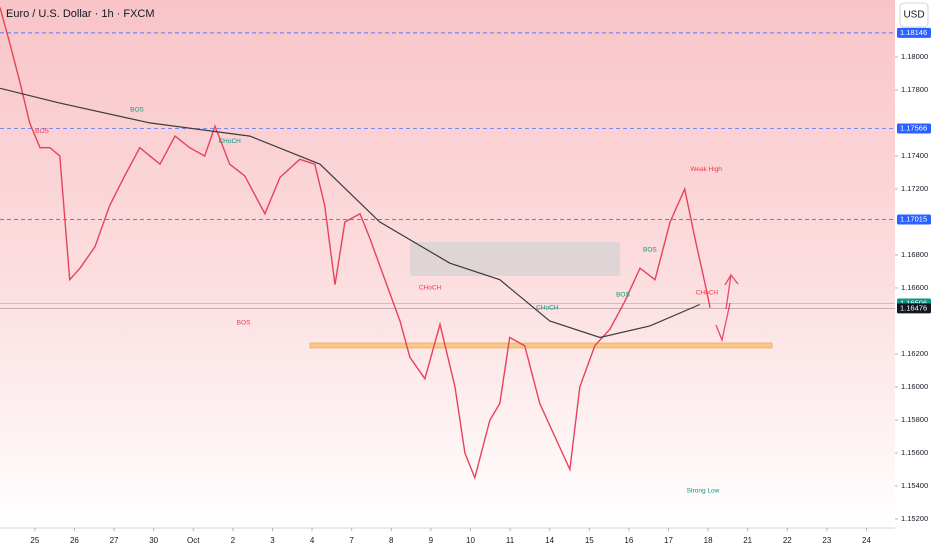 This screenshot has width=932, height=550. Describe the element at coordinates (914, 89) in the screenshot. I see `y-tick-label: 1.17800` at that location.